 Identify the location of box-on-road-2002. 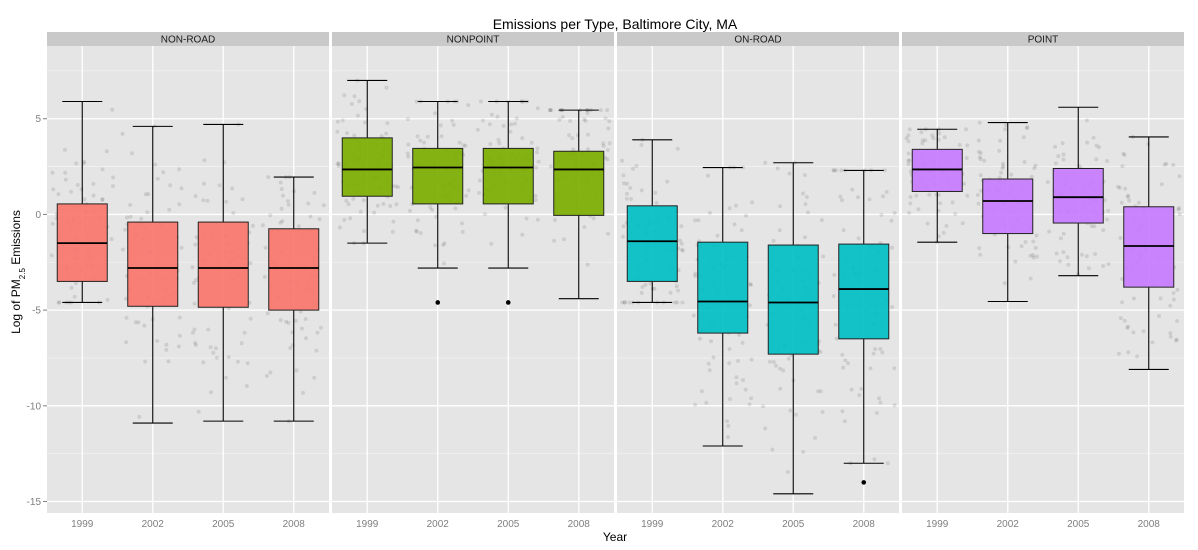
(723, 306).